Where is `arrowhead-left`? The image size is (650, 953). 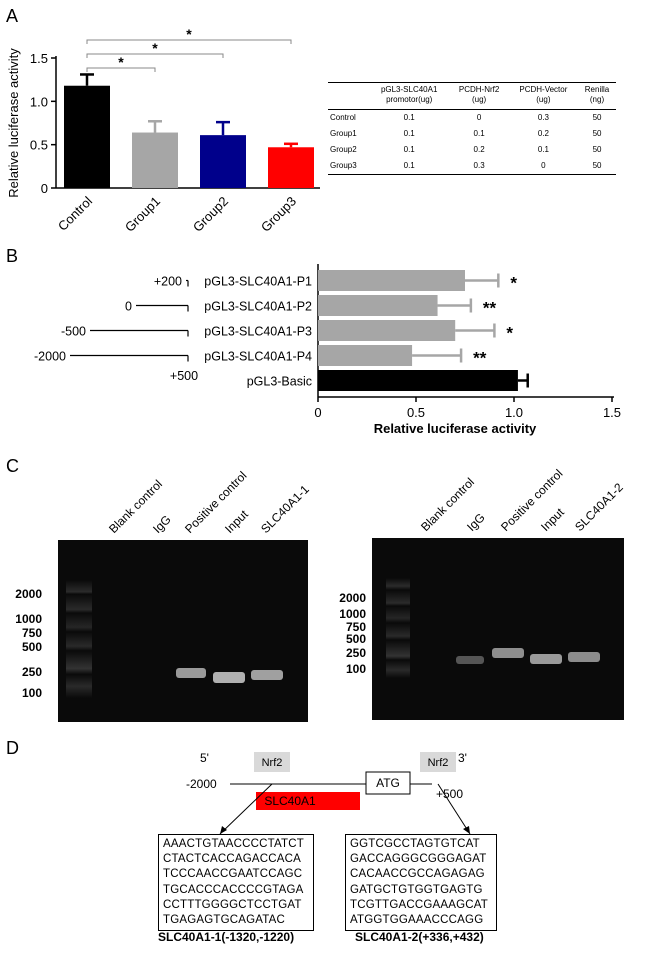
arrowhead-left is located at coordinates (223, 830).